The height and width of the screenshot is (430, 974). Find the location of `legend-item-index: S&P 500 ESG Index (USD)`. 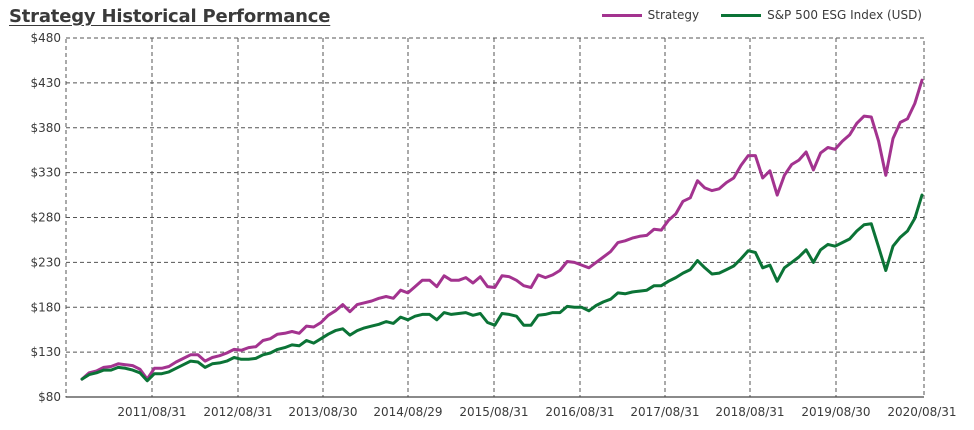

legend-item-index: S&P 500 ESG Index (USD) is located at coordinates (821, 15).